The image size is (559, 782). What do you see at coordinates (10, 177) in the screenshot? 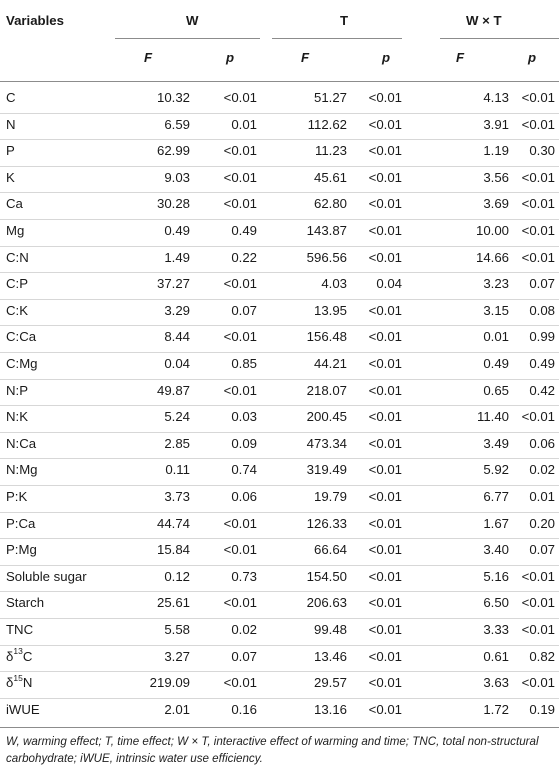
I see `row-label-text: K` at bounding box center [10, 177].